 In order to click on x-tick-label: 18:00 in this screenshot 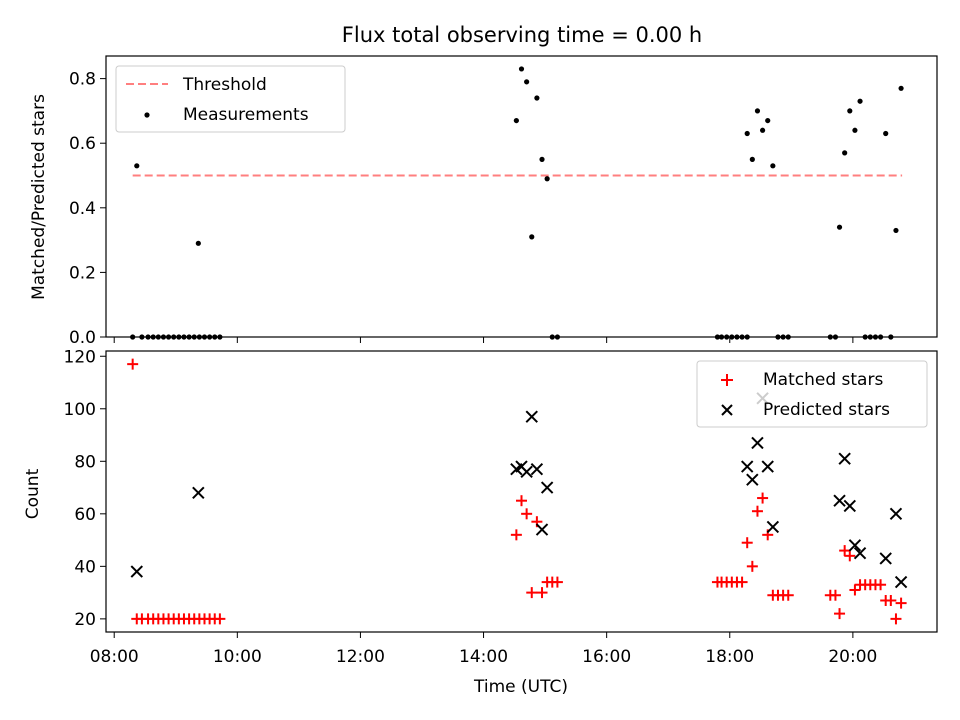, I will do `click(729, 657)`.